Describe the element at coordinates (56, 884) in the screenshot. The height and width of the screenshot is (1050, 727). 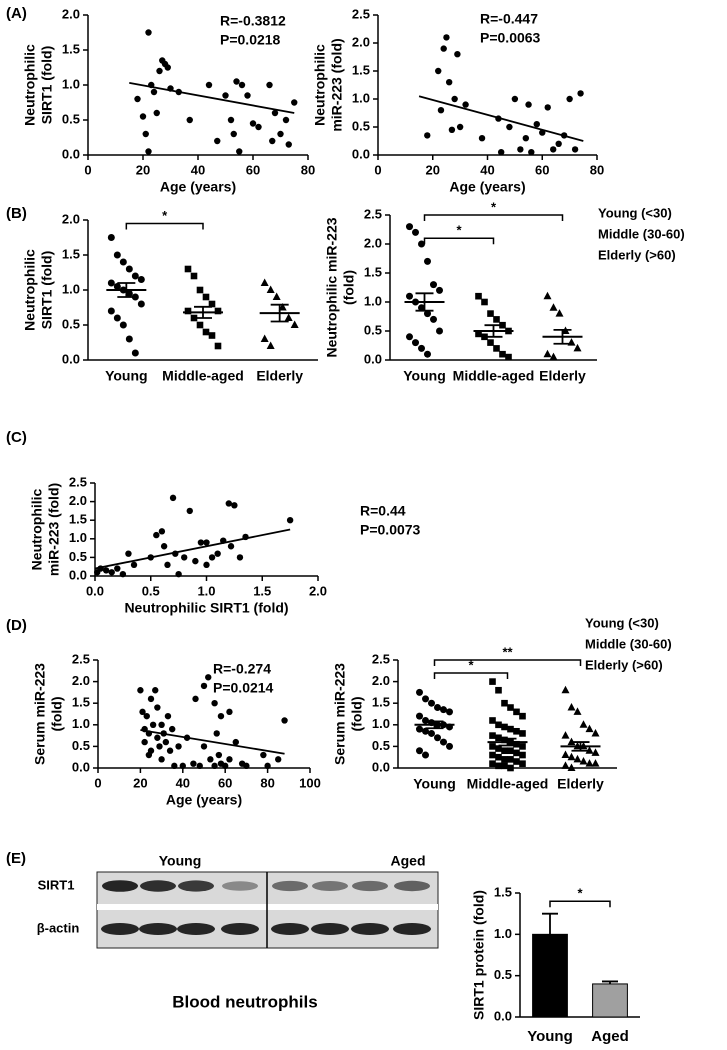
I see `blot-row-label: SIRT1` at that location.